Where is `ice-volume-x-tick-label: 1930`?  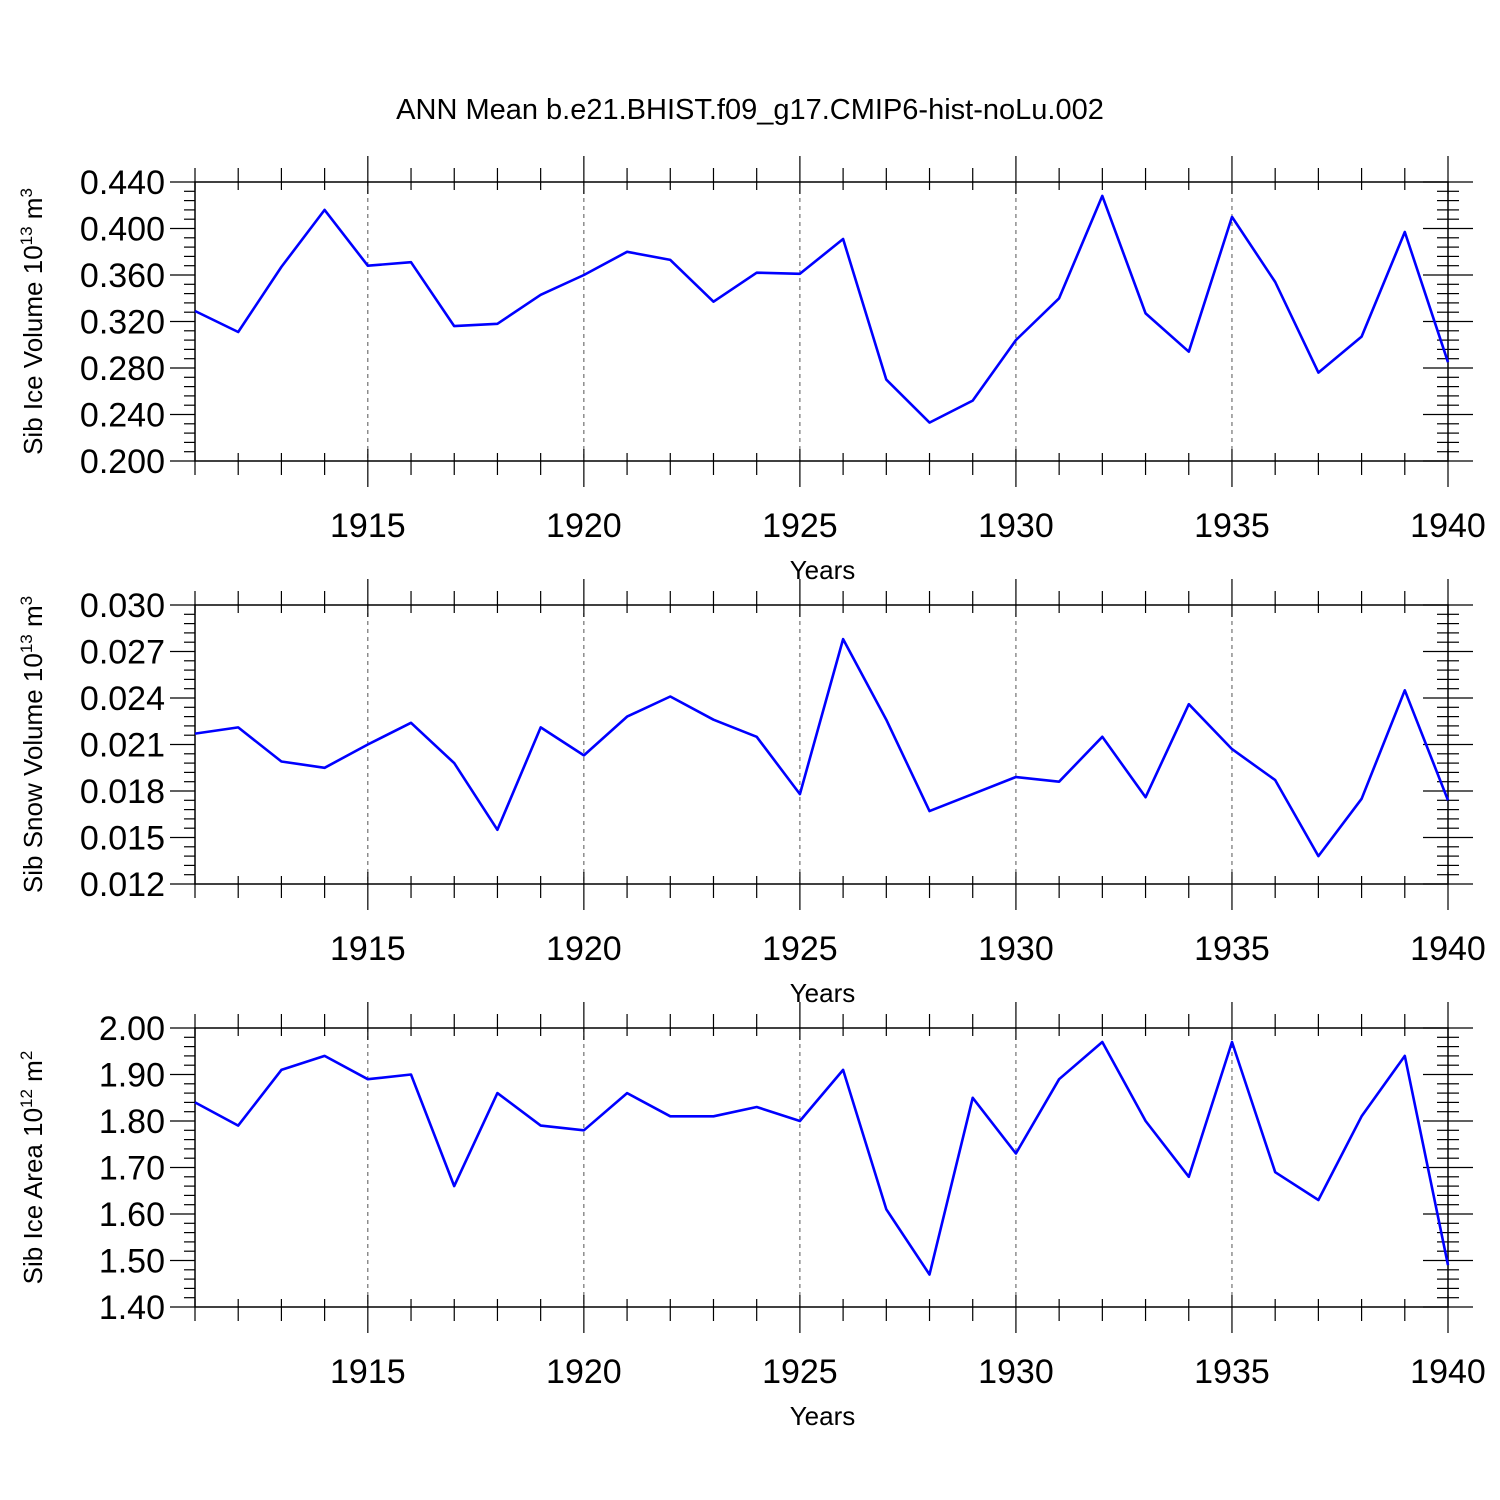
ice-volume-x-tick-label: 1930 is located at coordinates (1016, 526).